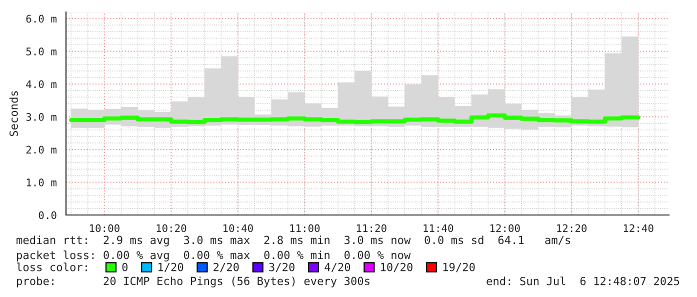  What do you see at coordinates (583, 281) in the screenshot?
I see `text: end: Sun Jul 6 12:48:07 2025` at bounding box center [583, 281].